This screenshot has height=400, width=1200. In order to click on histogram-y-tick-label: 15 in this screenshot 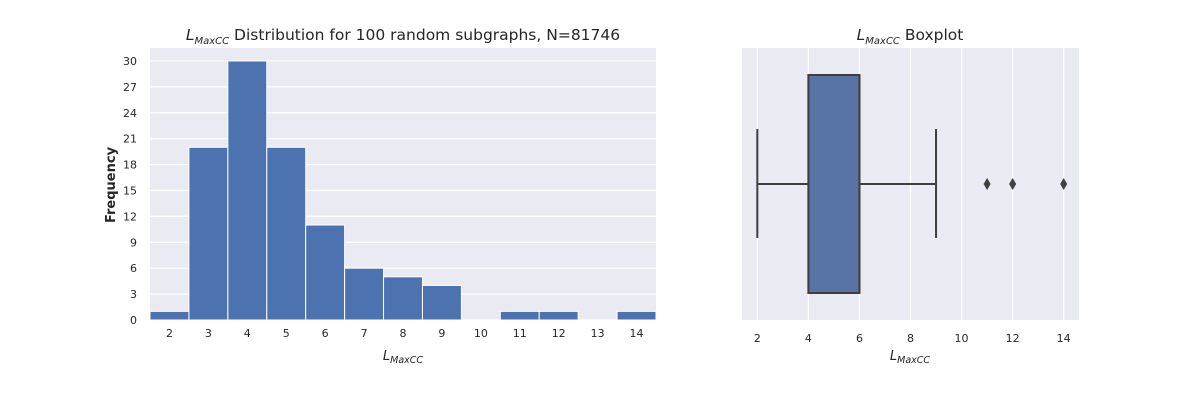, I will do `click(130, 190)`.